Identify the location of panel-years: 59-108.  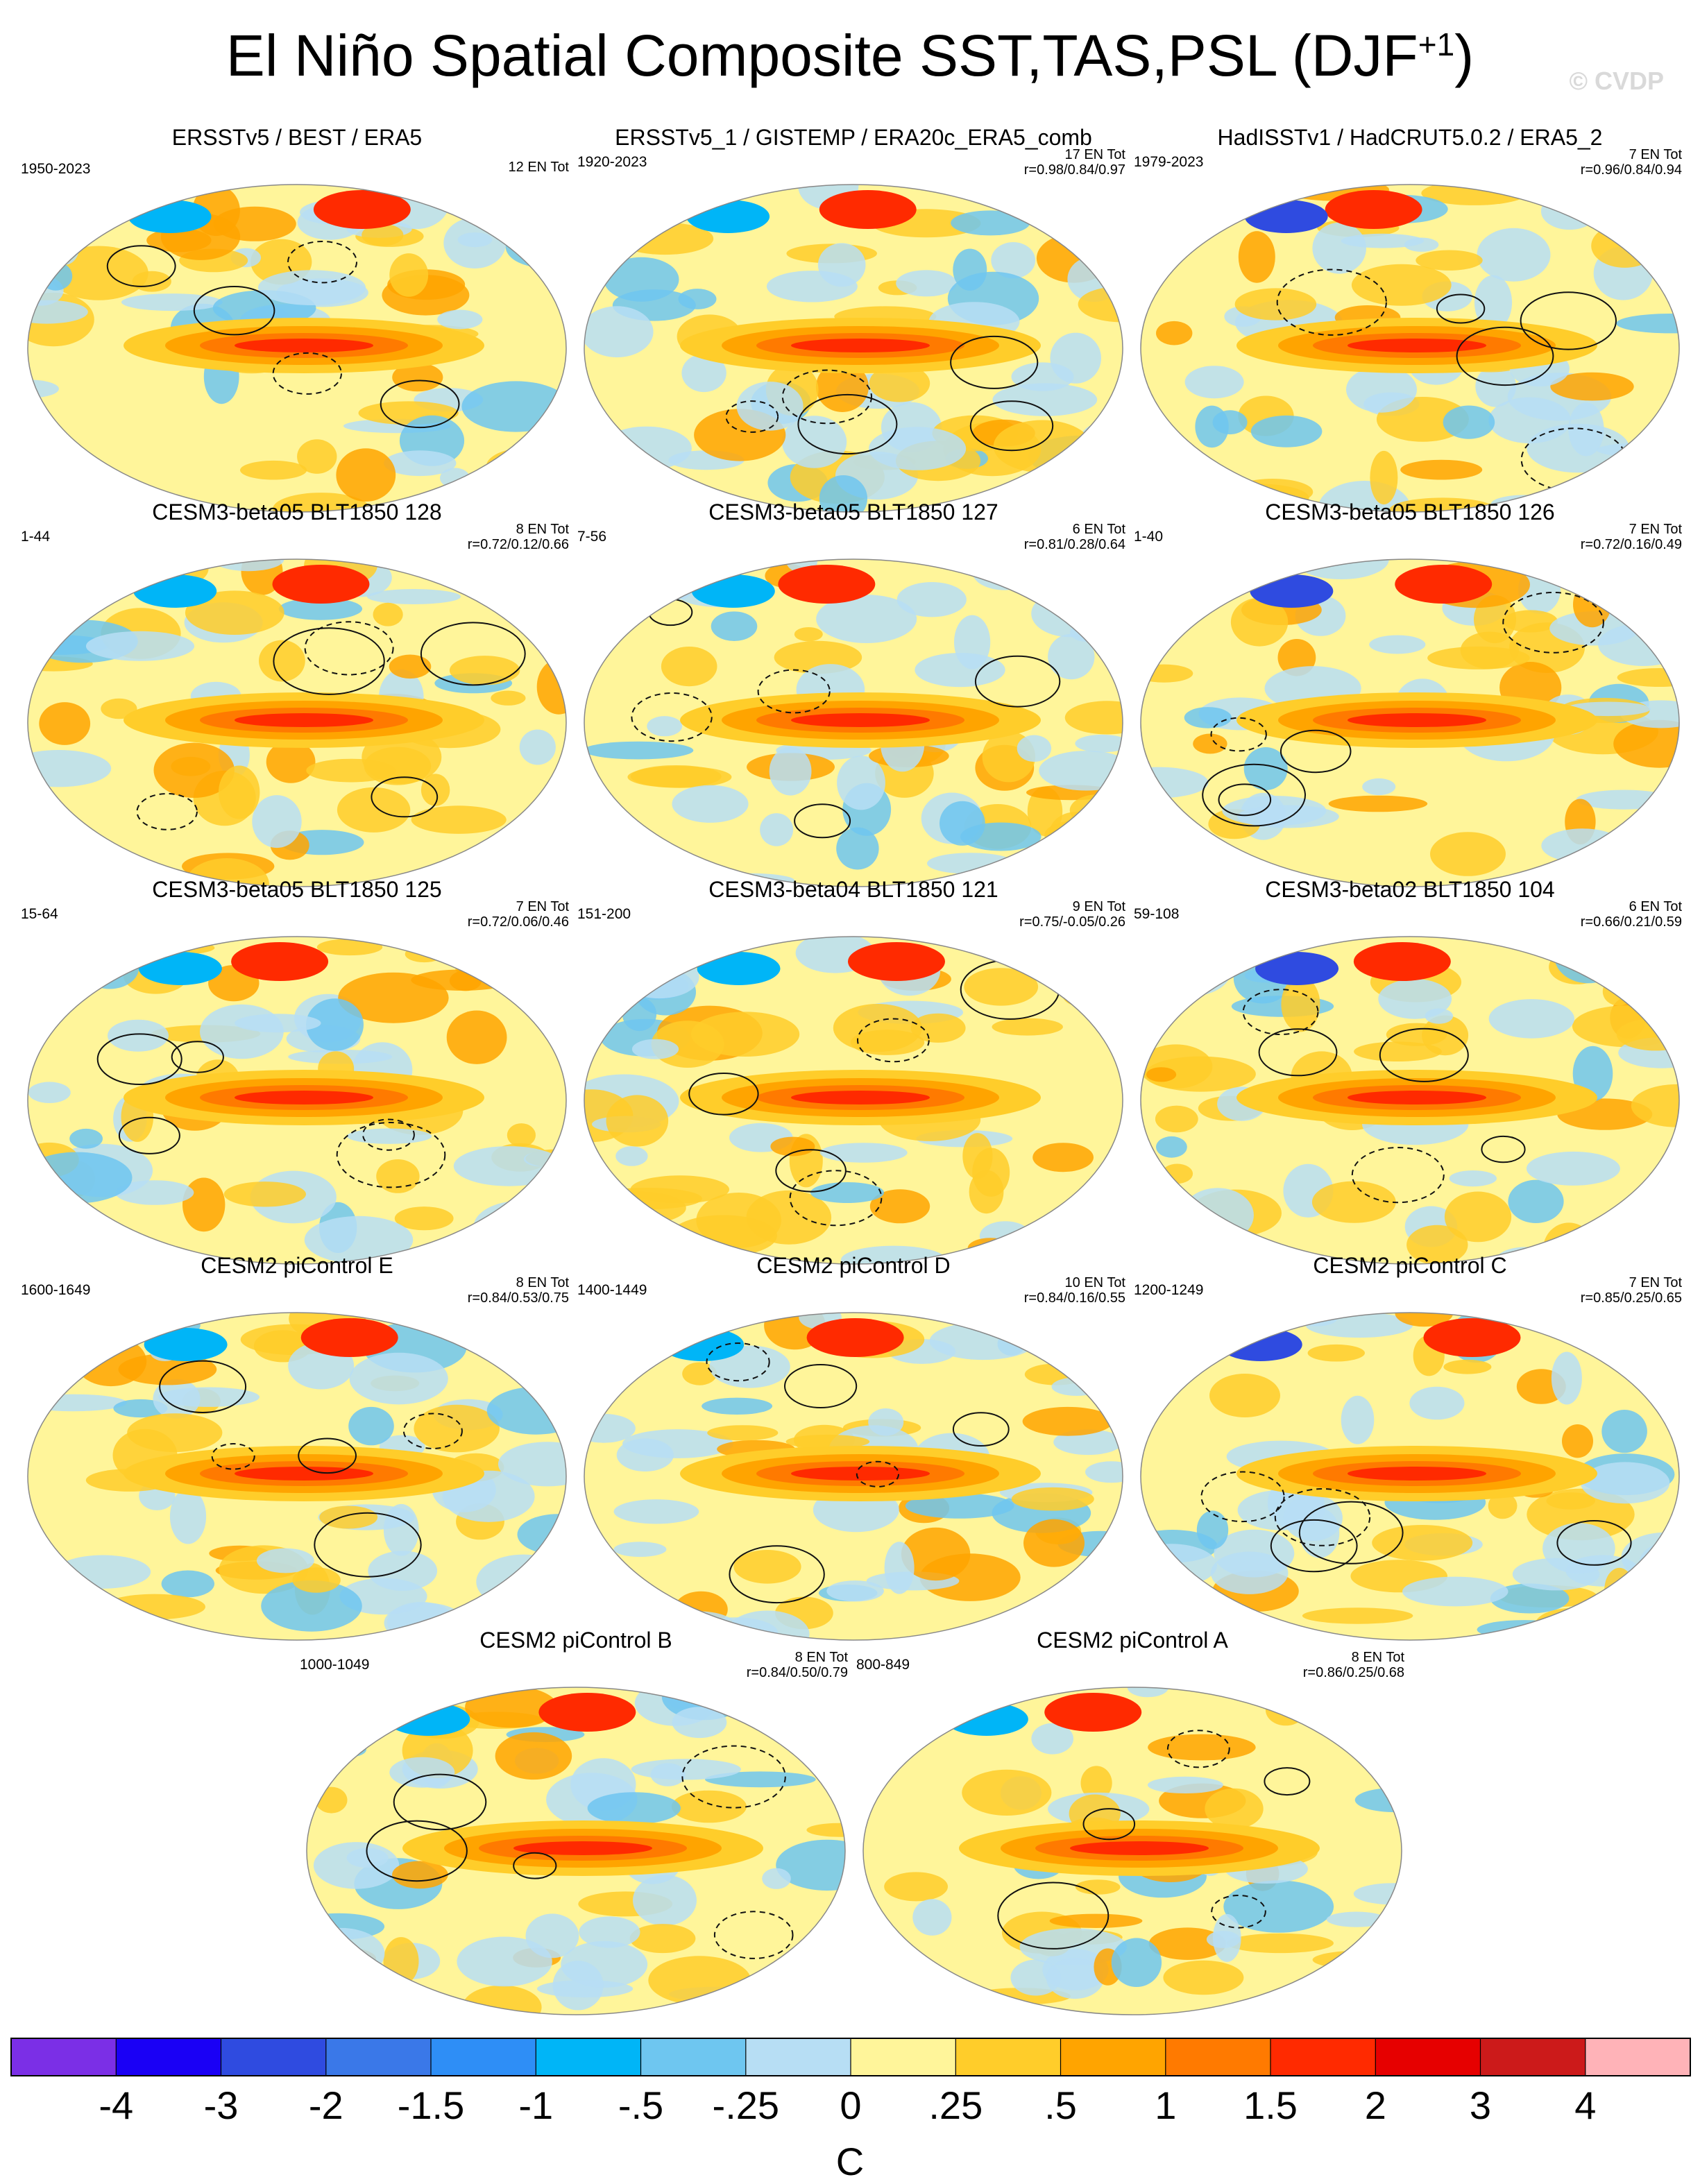
(1157, 914).